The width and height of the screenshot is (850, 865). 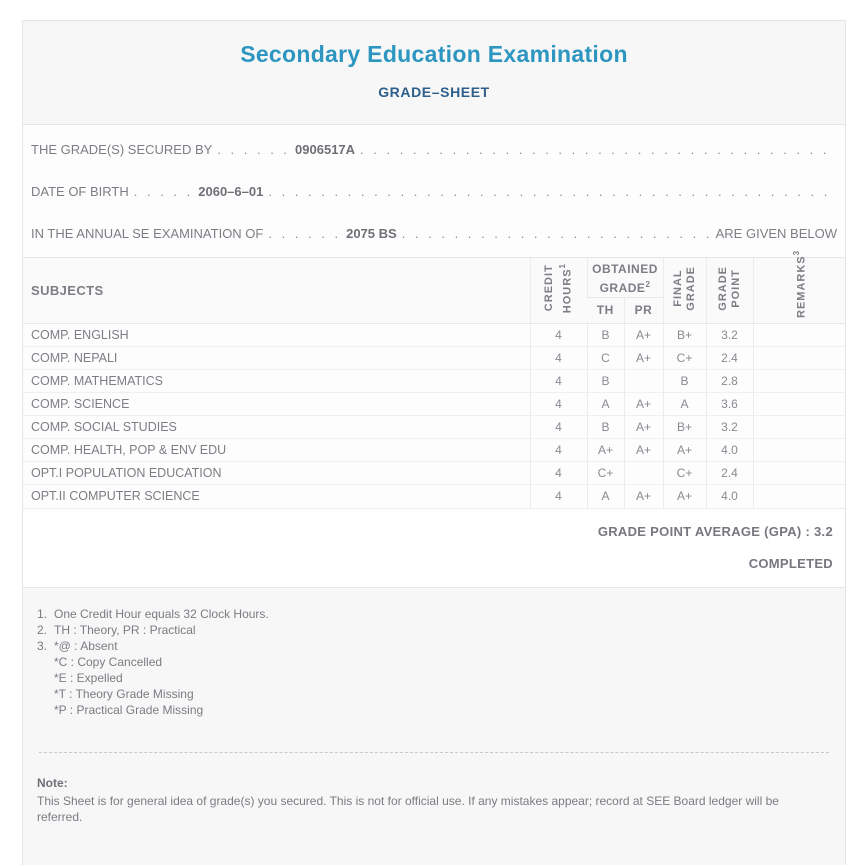 What do you see at coordinates (434, 662) in the screenshot?
I see `footnote-item: *C : Copy Cancelled` at bounding box center [434, 662].